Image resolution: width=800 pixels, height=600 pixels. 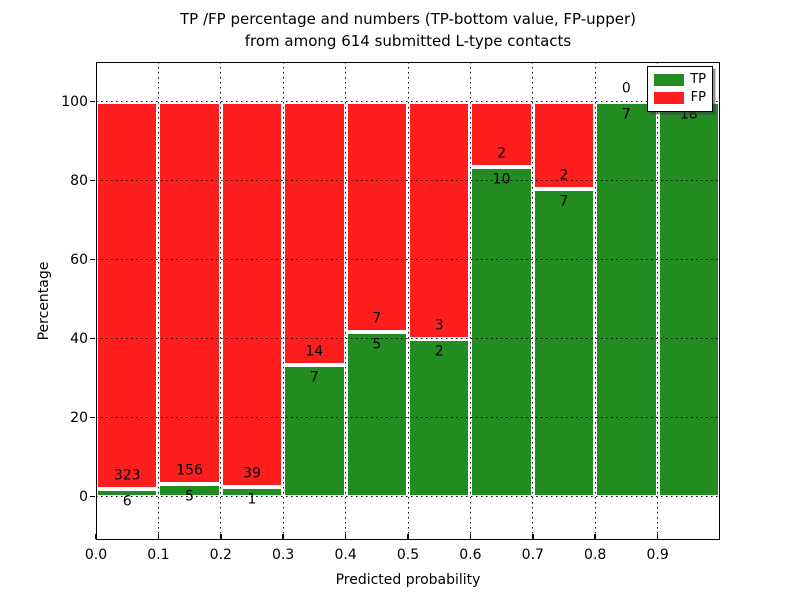 I want to click on fp-count-label: 7, so click(x=377, y=318).